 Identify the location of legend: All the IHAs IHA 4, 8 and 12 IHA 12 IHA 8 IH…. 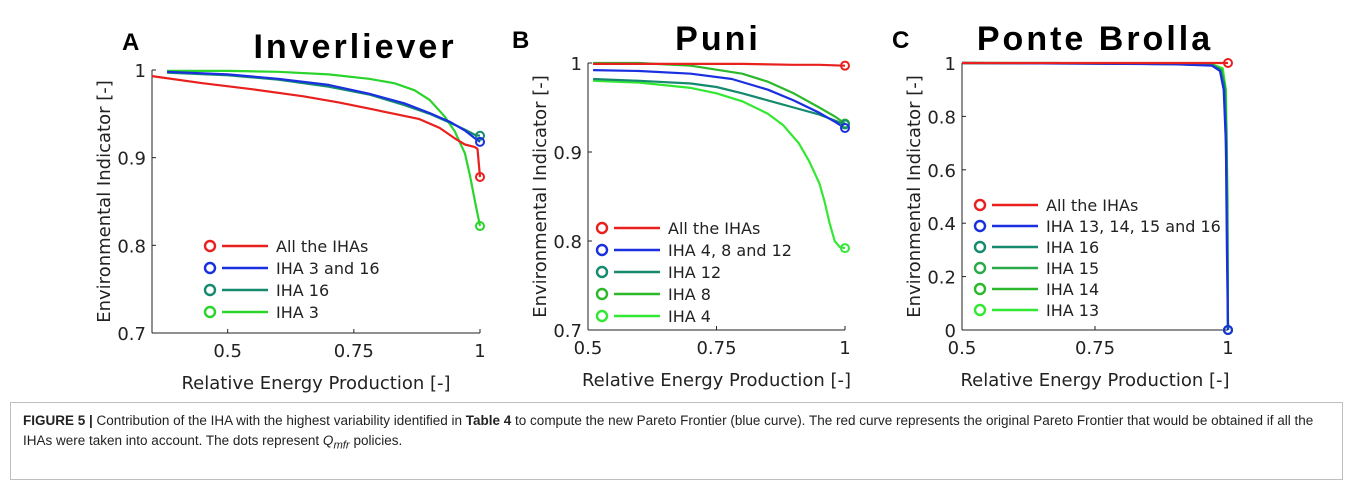
(693, 272).